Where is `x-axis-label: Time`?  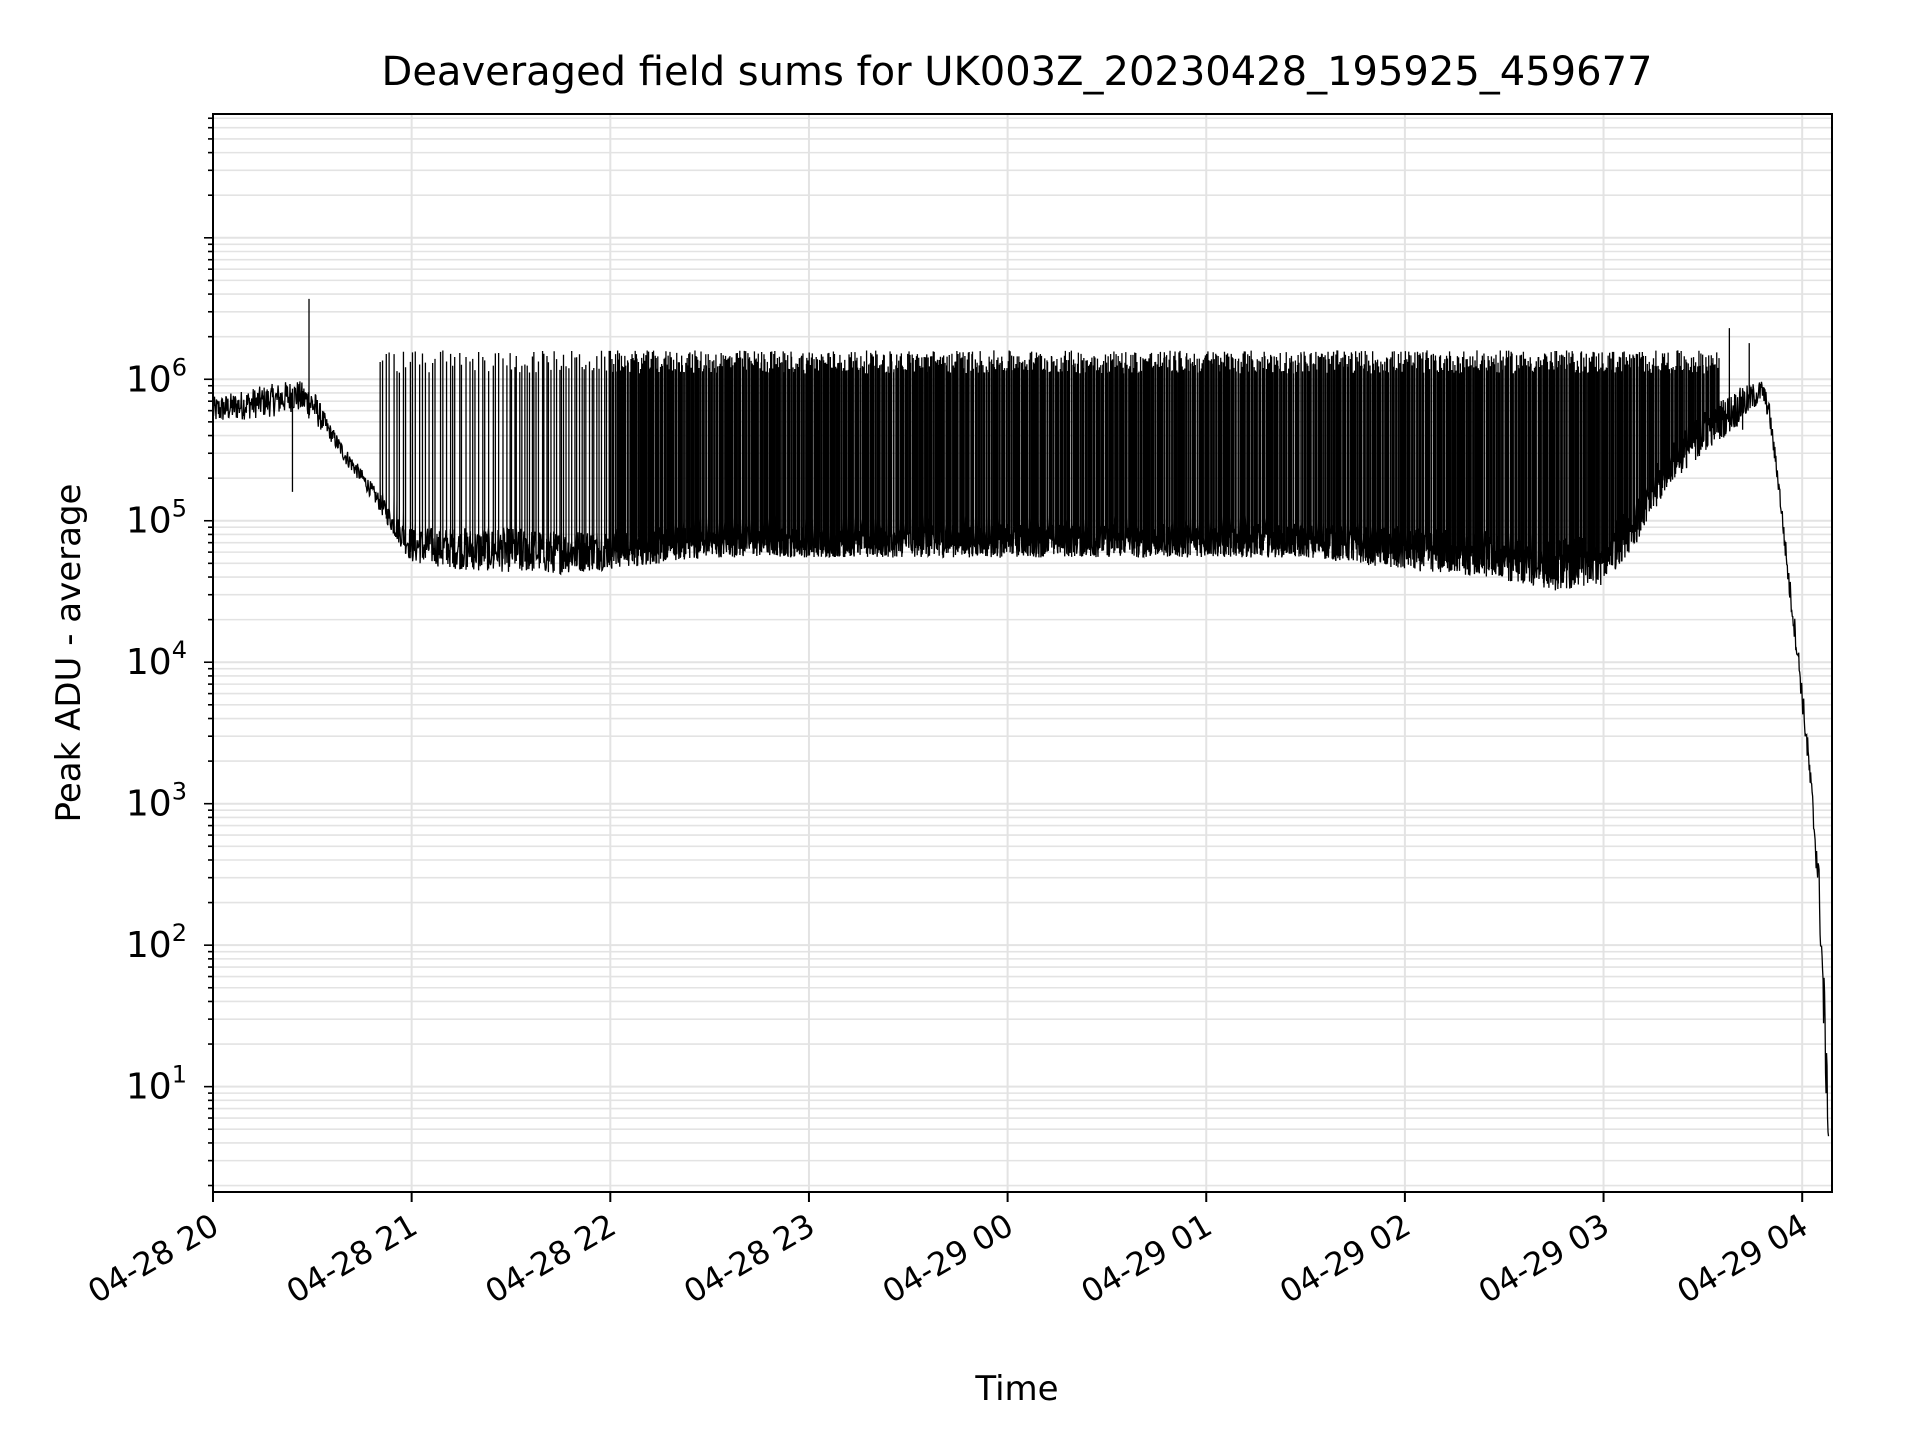
x-axis-label: Time is located at coordinates (1016, 1389).